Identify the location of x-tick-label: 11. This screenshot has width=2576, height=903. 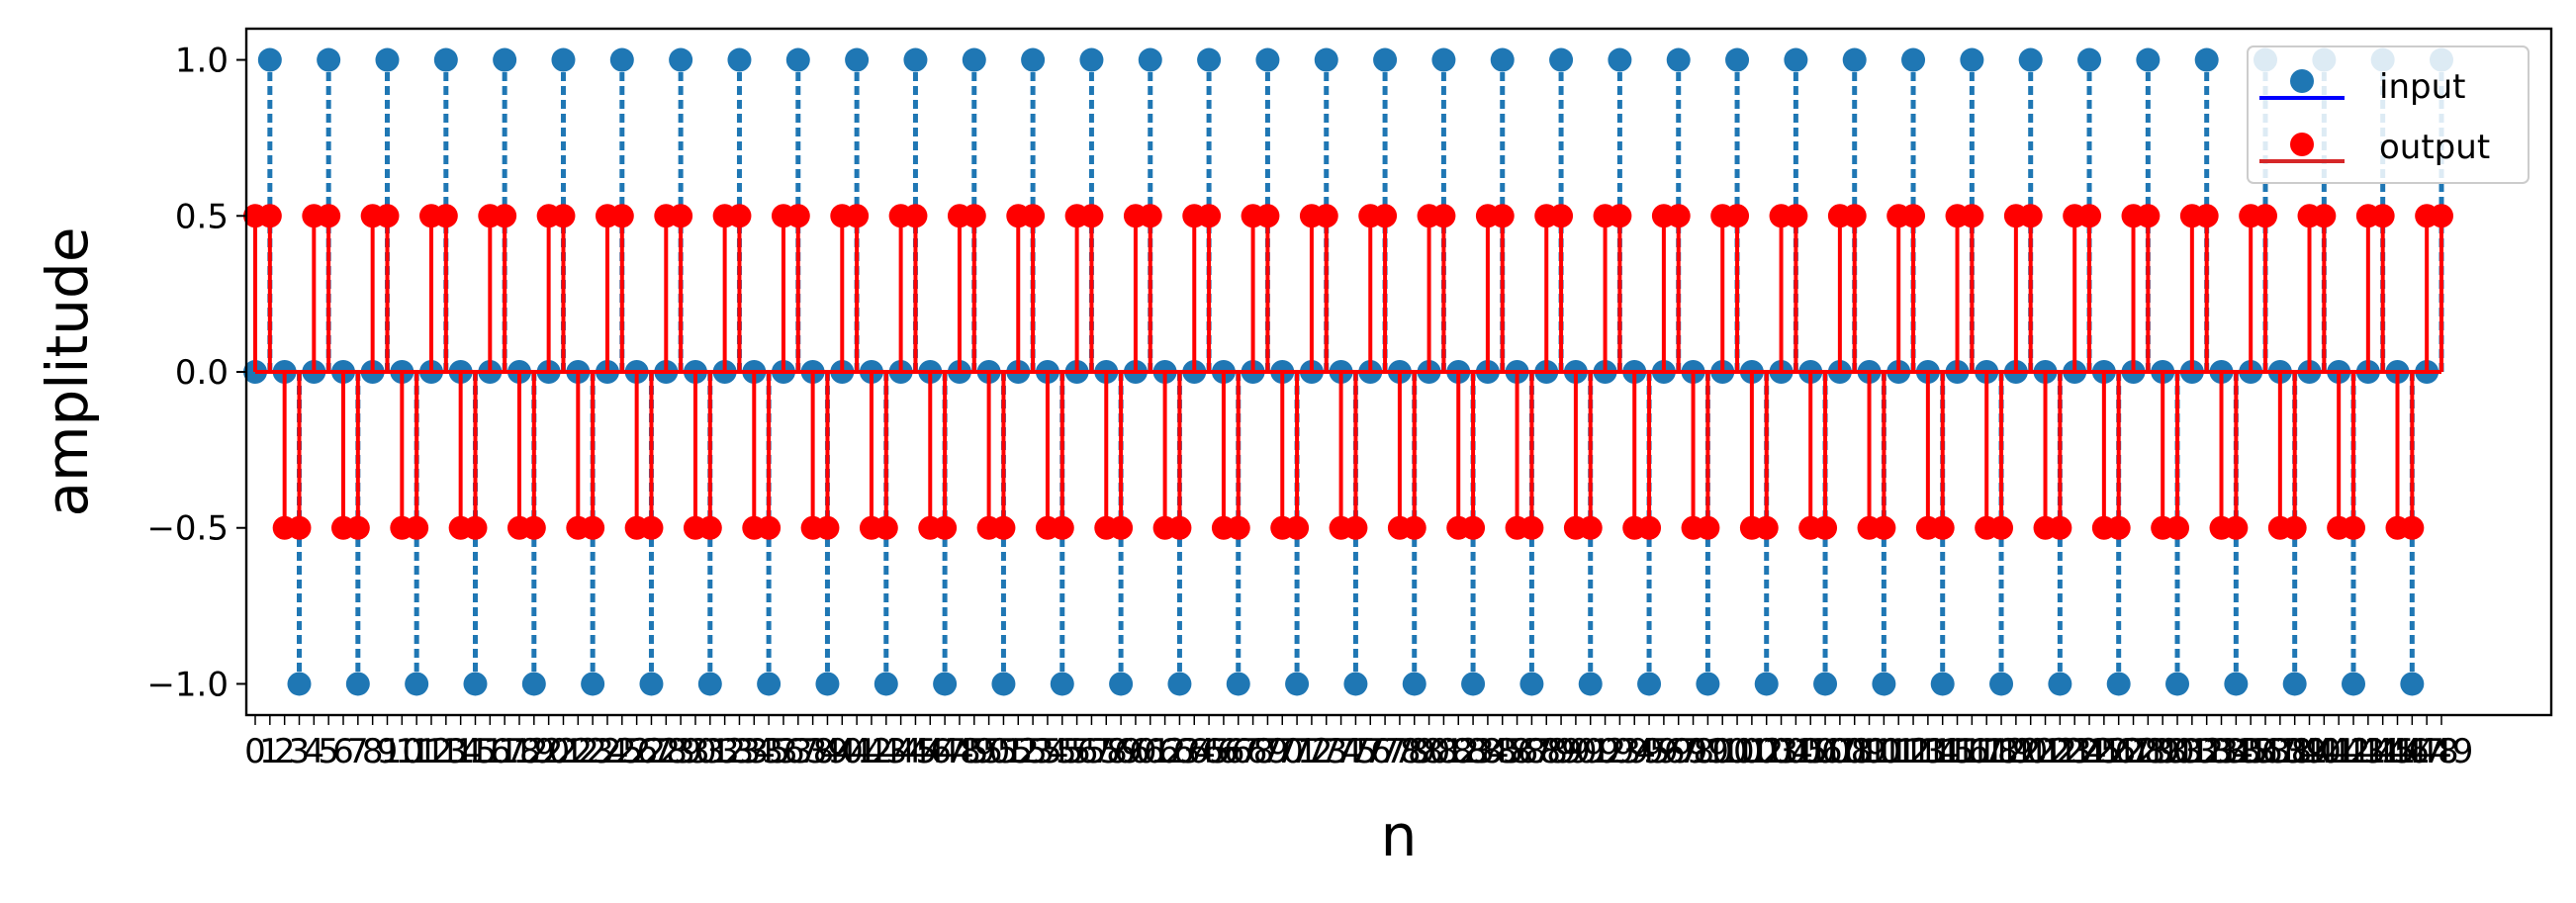
(417, 751).